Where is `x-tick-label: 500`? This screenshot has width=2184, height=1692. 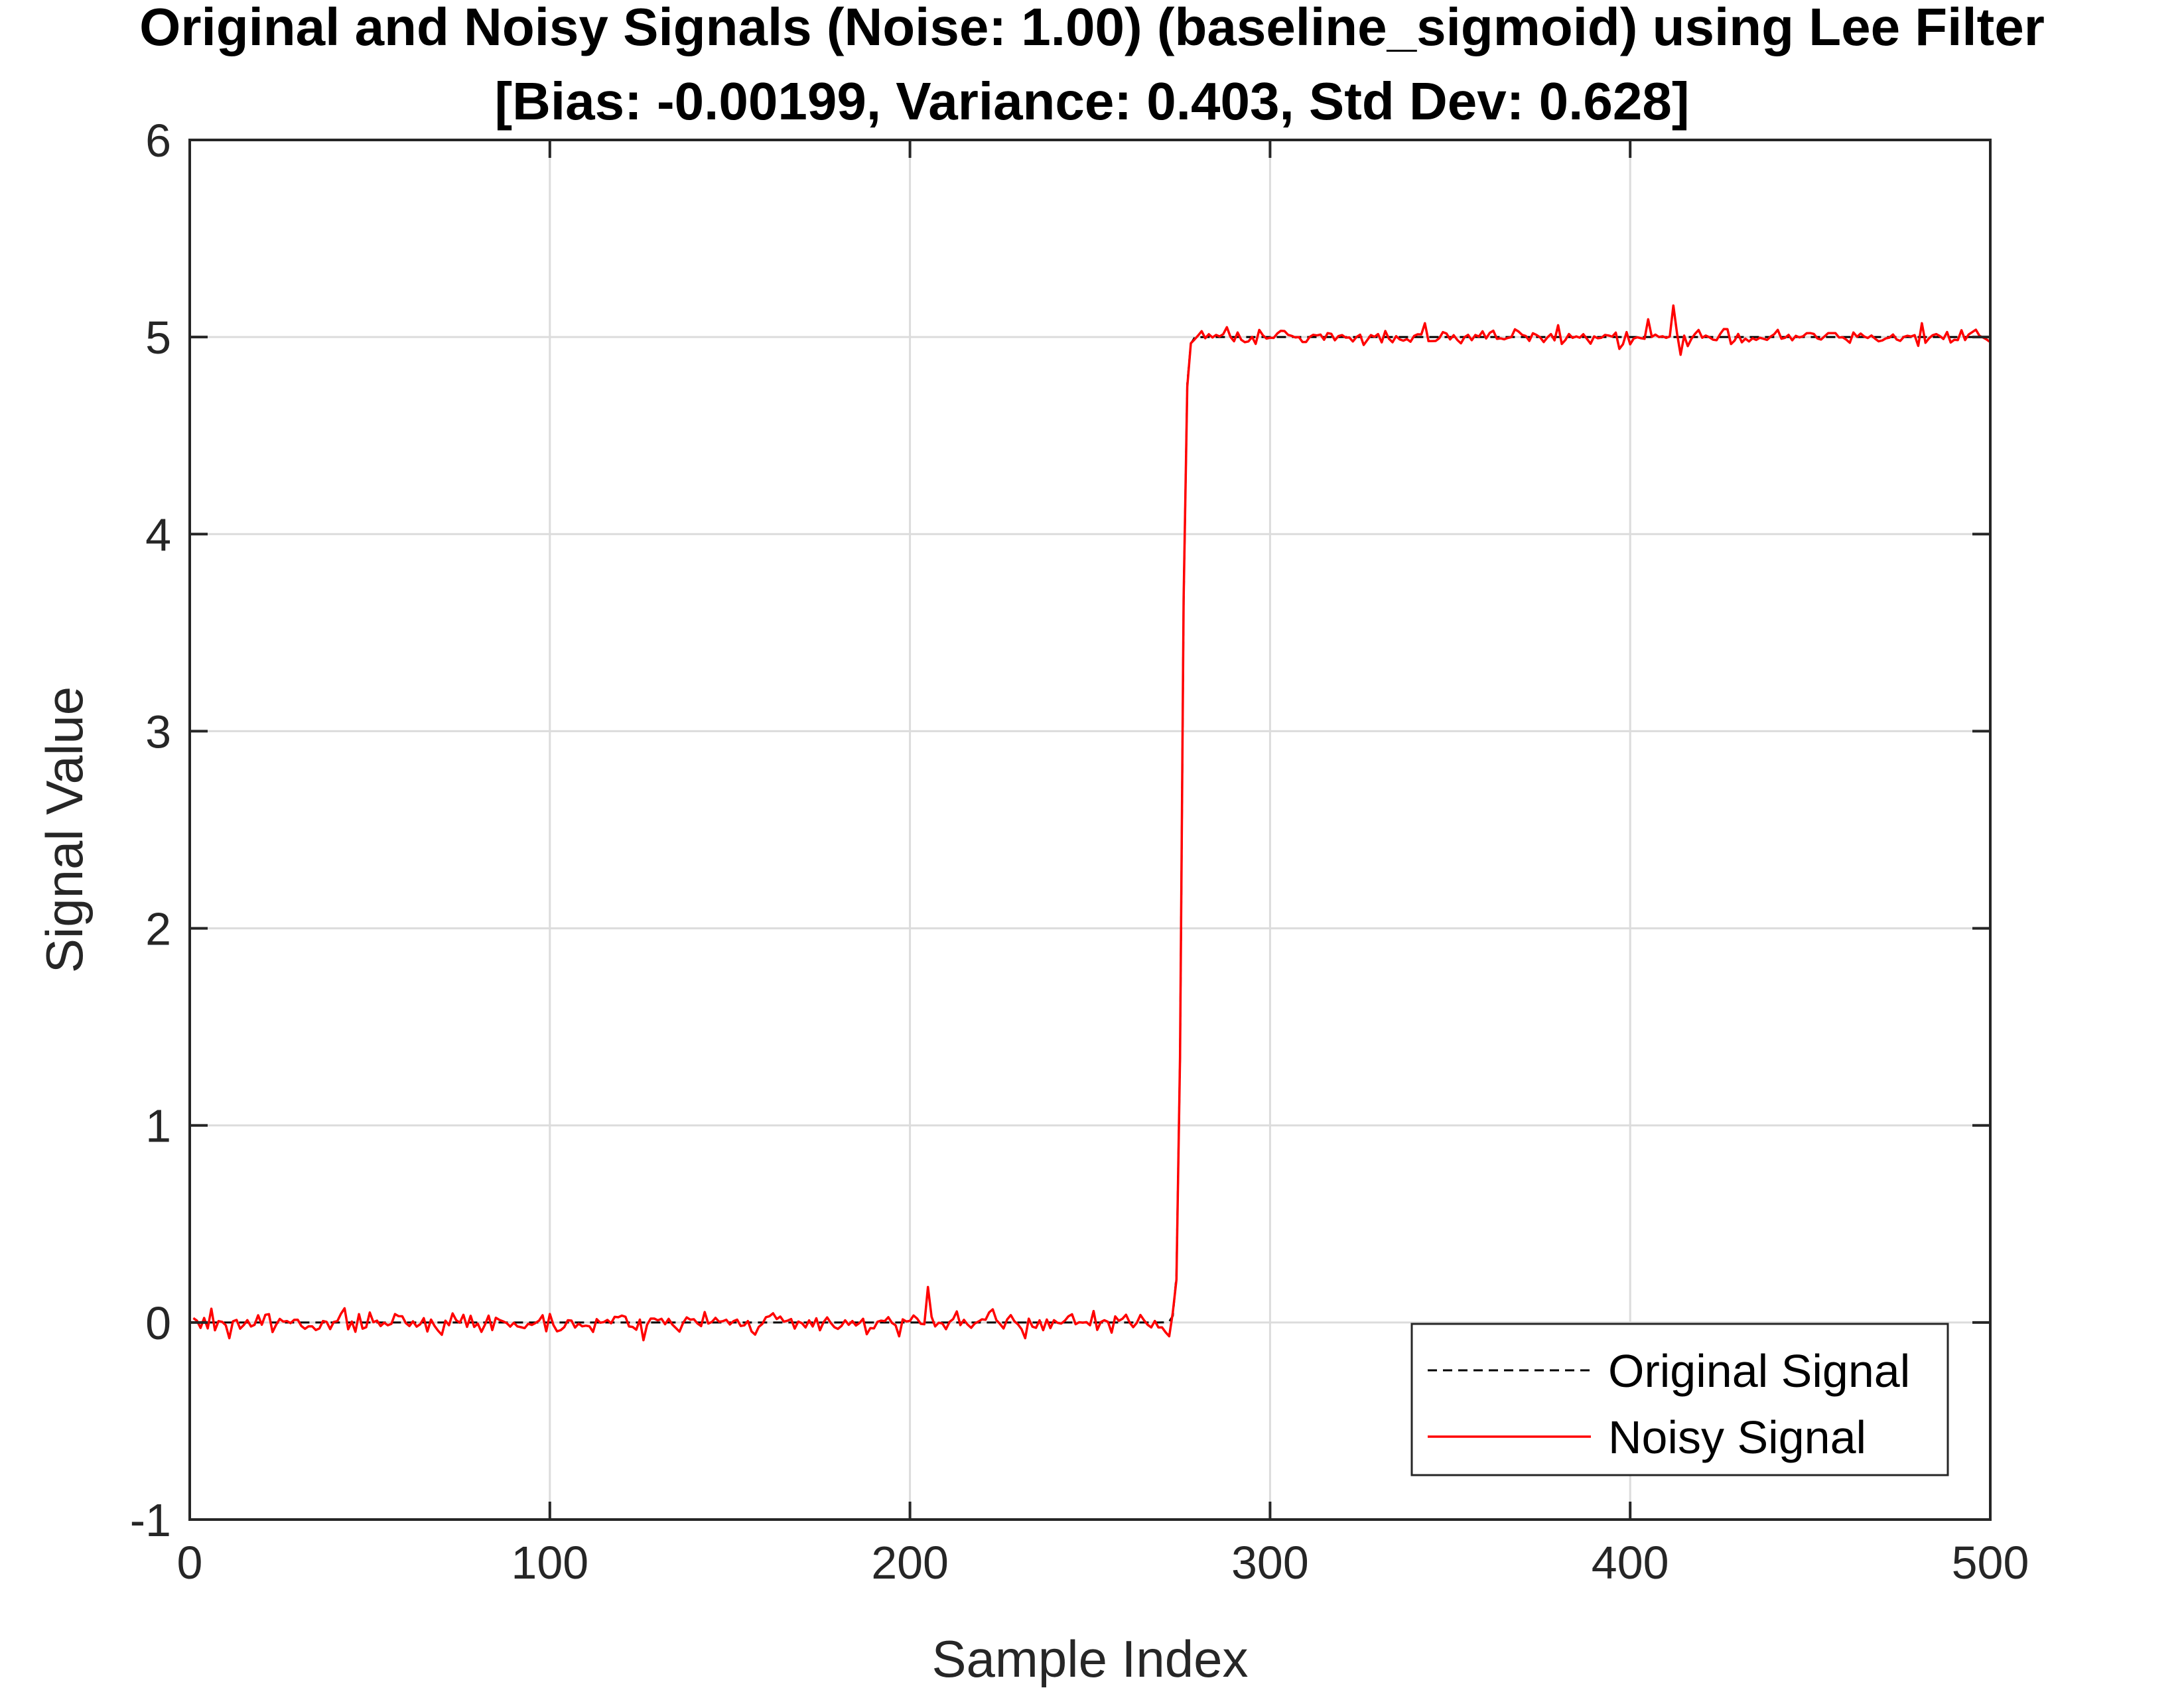 x-tick-label: 500 is located at coordinates (1991, 1563).